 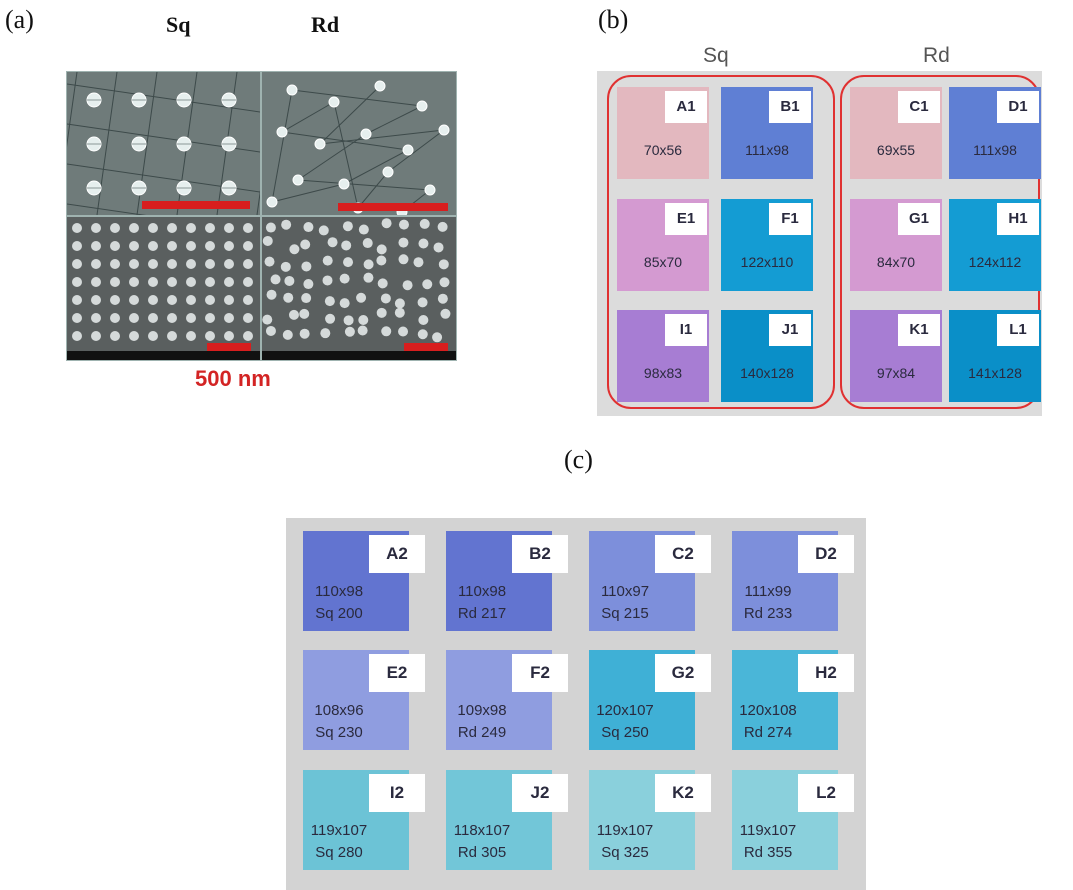 I want to click on tile-size-label: 98x83, so click(x=663, y=373).